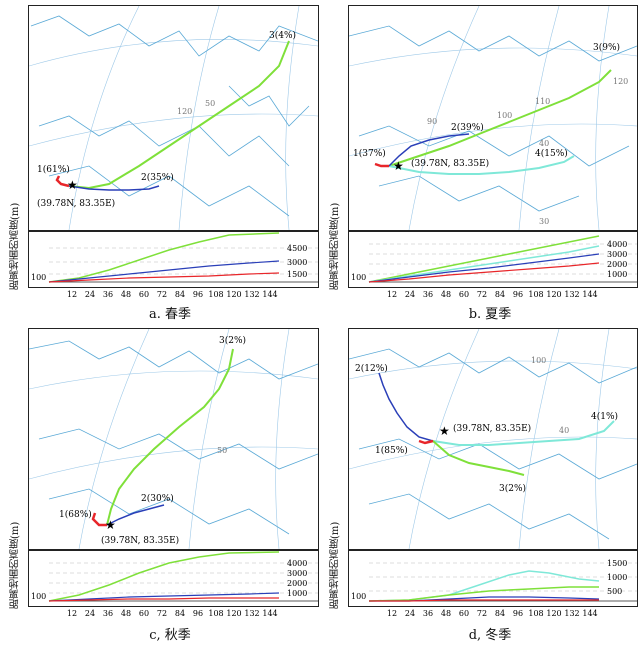  Describe the element at coordinates (172, 294) in the screenshot. I see `x-axis-spring: 12 24 36 48 60 72 84 96 108 120 132 144` at that location.